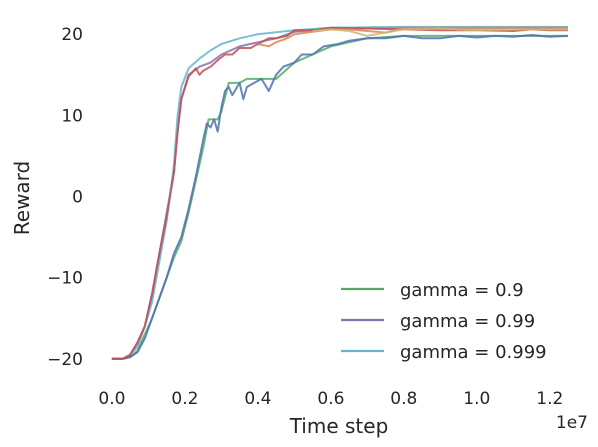 The width and height of the screenshot is (598, 447). Describe the element at coordinates (65, 279) in the screenshot. I see `y-tick-label: −10` at that location.